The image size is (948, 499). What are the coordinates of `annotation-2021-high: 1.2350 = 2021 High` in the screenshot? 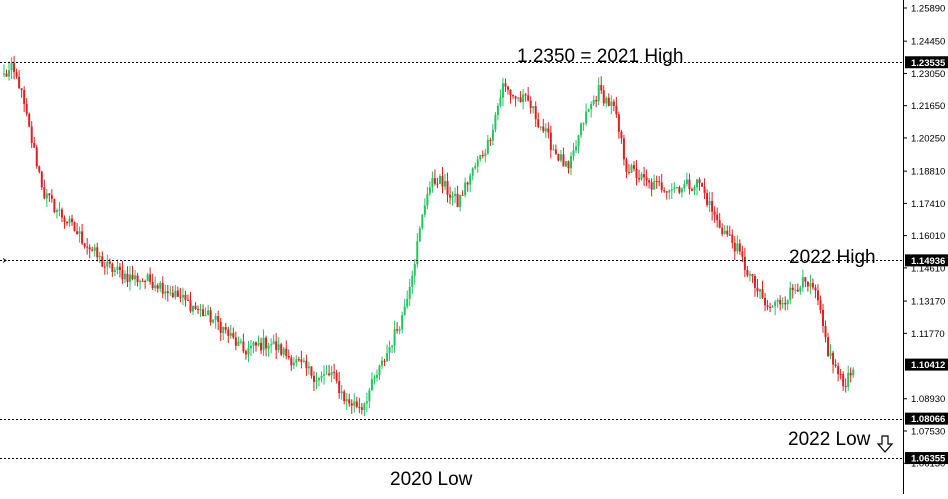 It's located at (600, 56).